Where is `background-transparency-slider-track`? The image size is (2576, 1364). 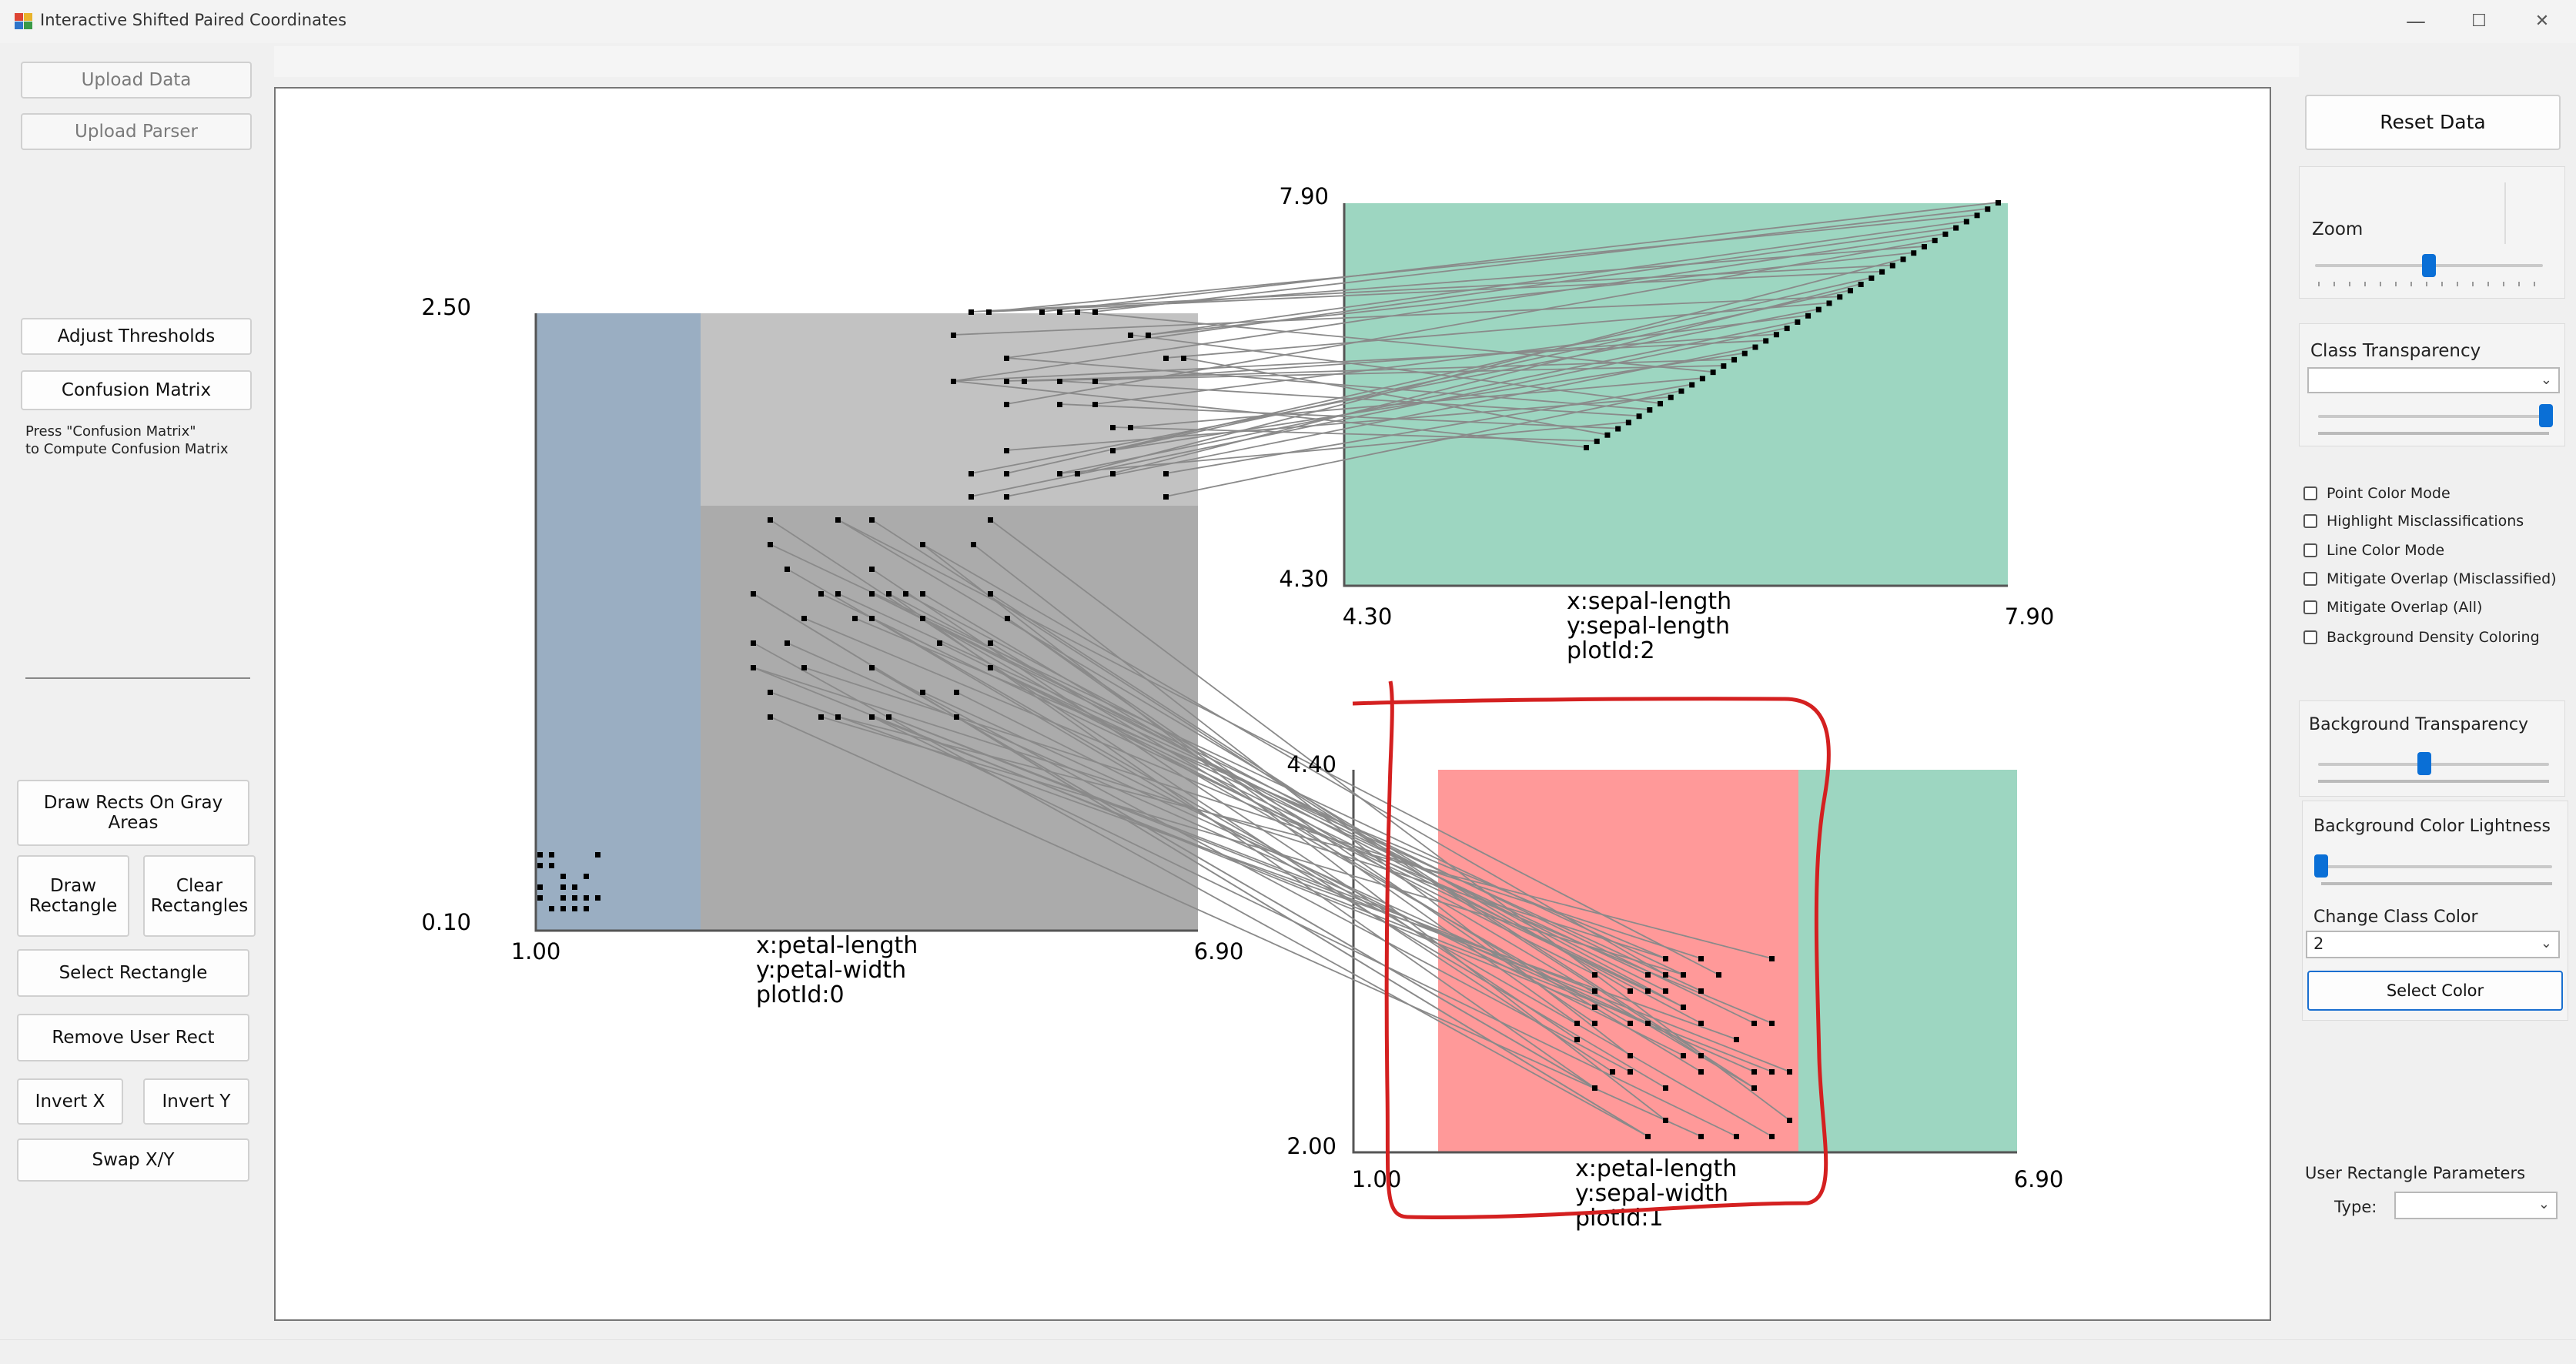 background-transparency-slider-track is located at coordinates (2433, 764).